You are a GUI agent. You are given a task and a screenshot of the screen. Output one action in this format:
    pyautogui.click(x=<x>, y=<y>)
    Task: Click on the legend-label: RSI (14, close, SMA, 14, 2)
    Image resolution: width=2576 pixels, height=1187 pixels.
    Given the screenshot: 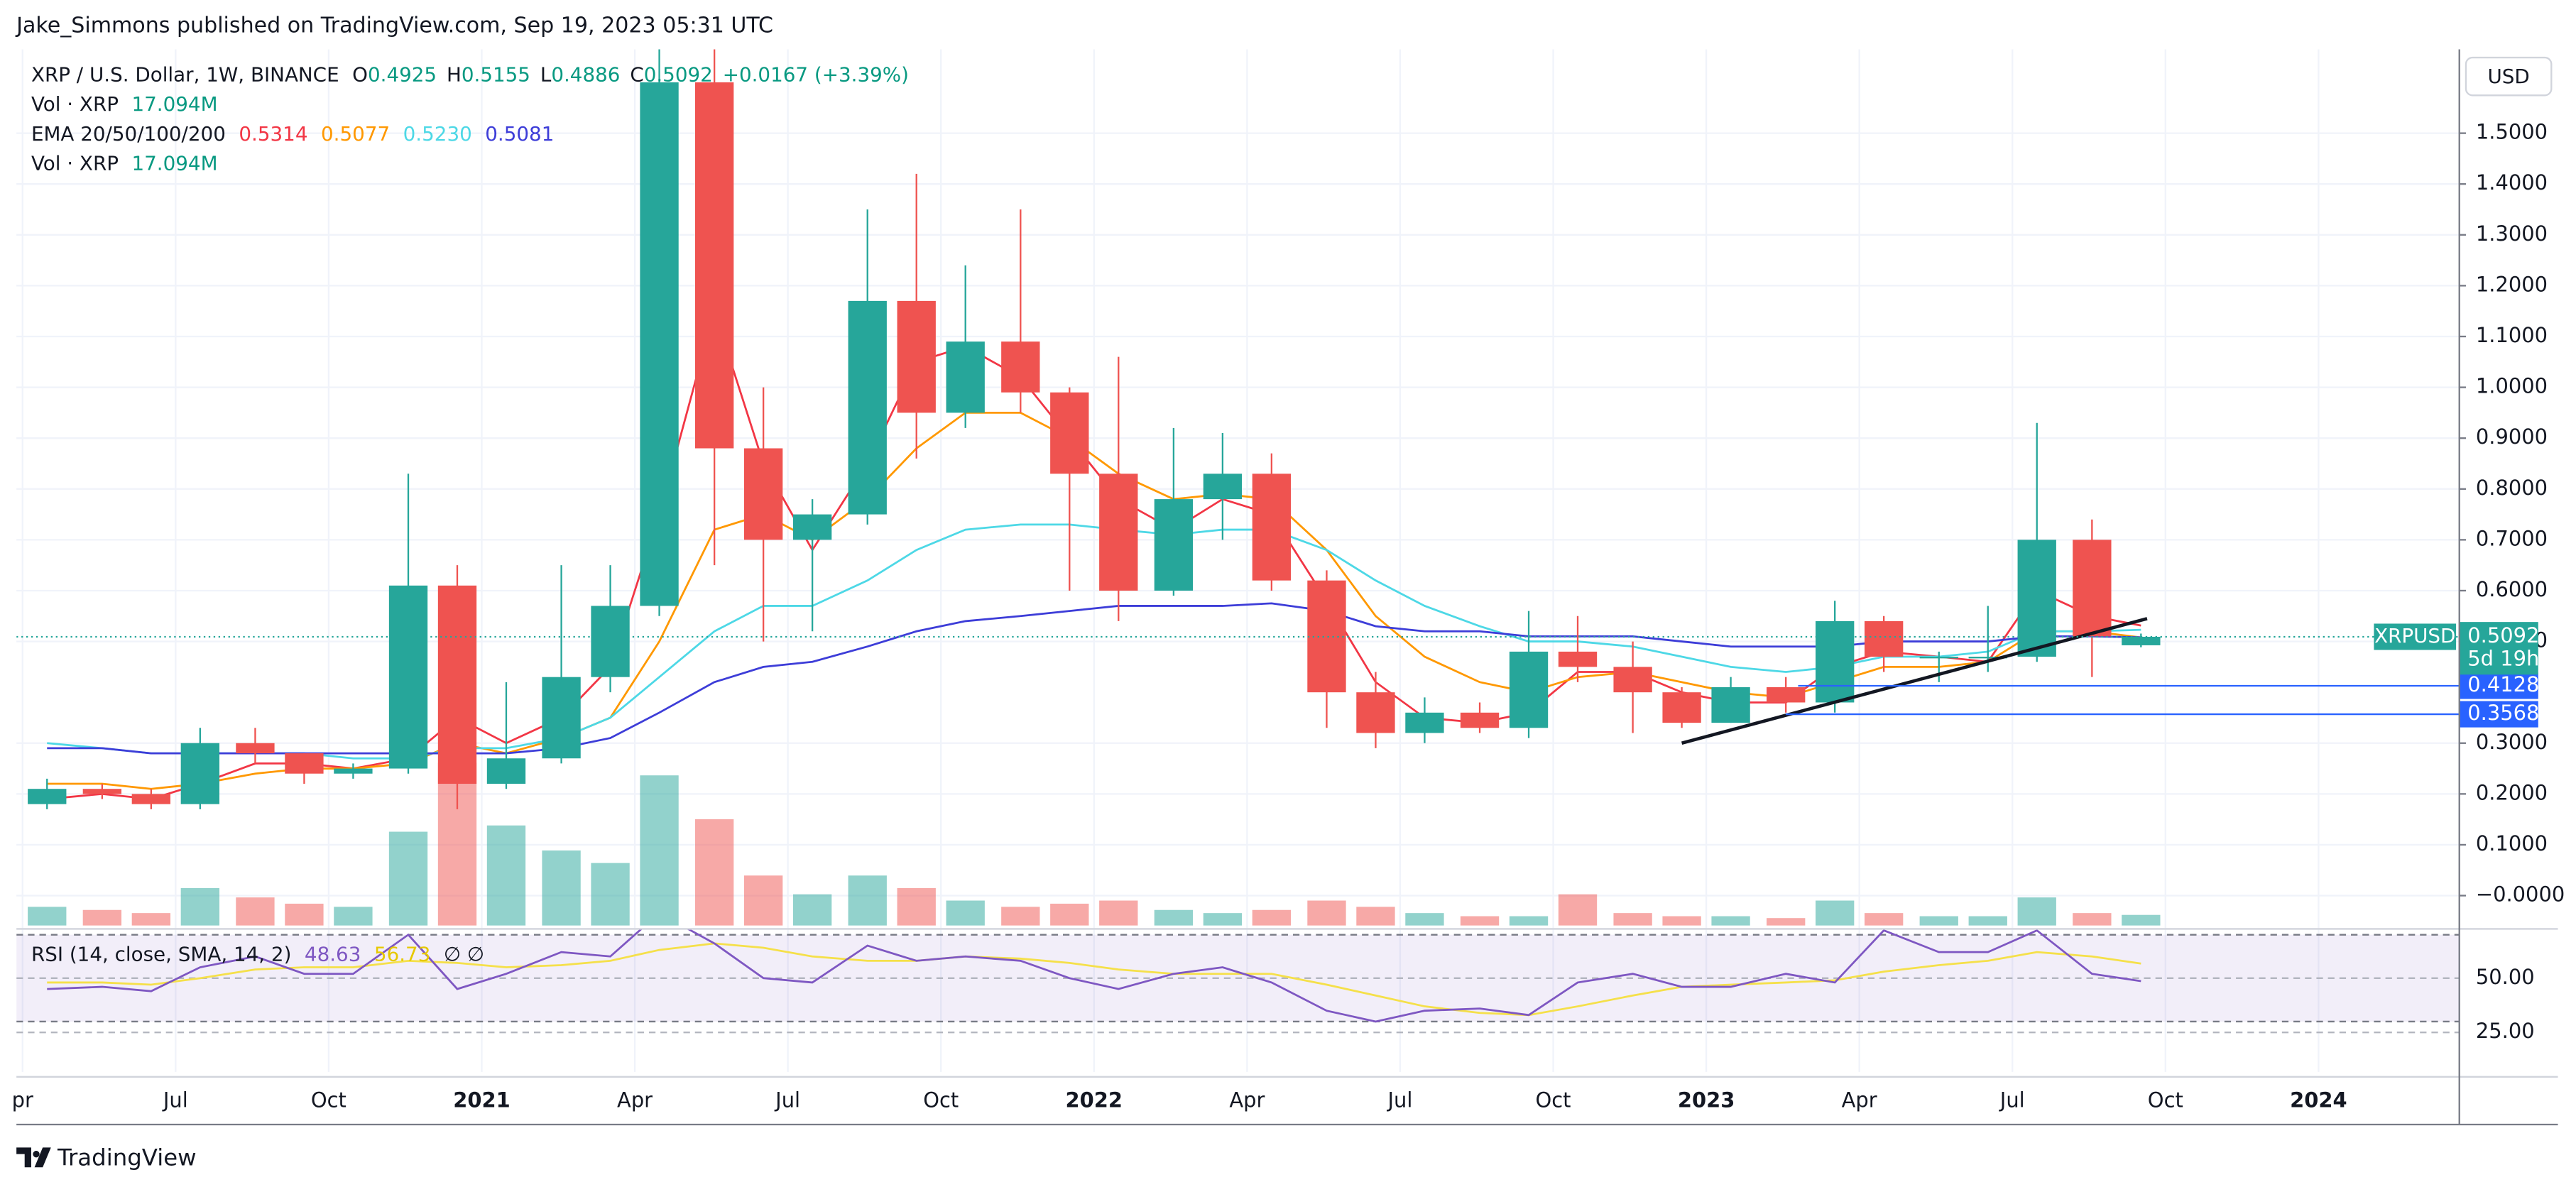 What is the action you would take?
    pyautogui.click(x=161, y=954)
    